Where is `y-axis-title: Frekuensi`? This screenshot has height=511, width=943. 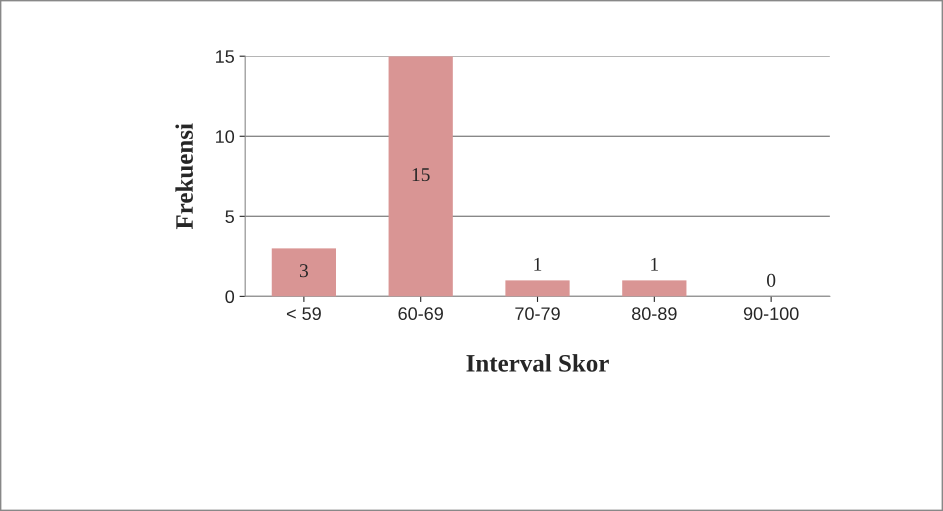 y-axis-title: Frekuensi is located at coordinates (184, 176).